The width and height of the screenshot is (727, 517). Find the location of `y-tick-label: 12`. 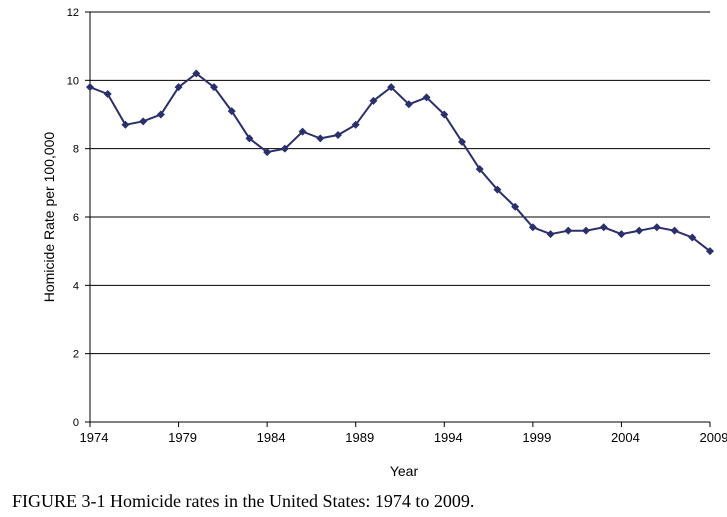

y-tick-label: 12 is located at coordinates (73, 13).